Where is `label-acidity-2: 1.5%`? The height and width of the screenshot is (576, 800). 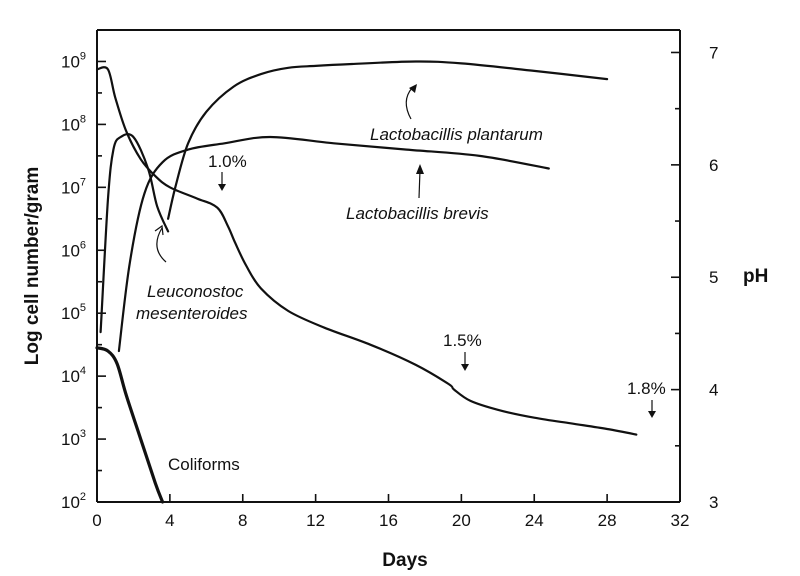
label-acidity-2: 1.5% is located at coordinates (462, 340).